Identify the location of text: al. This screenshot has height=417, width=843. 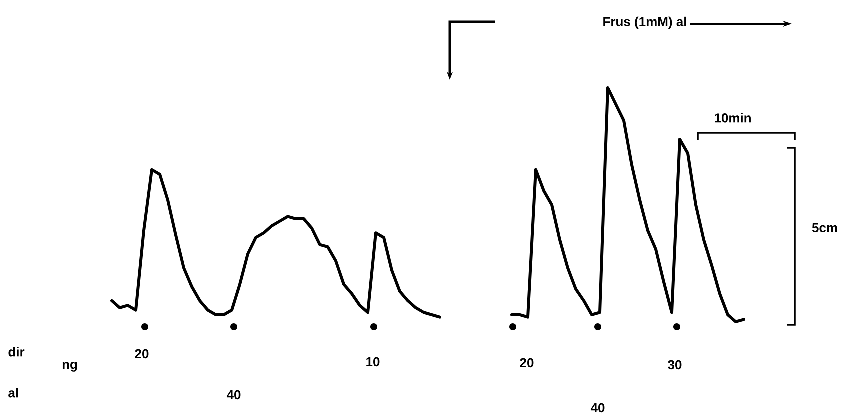
(13, 393).